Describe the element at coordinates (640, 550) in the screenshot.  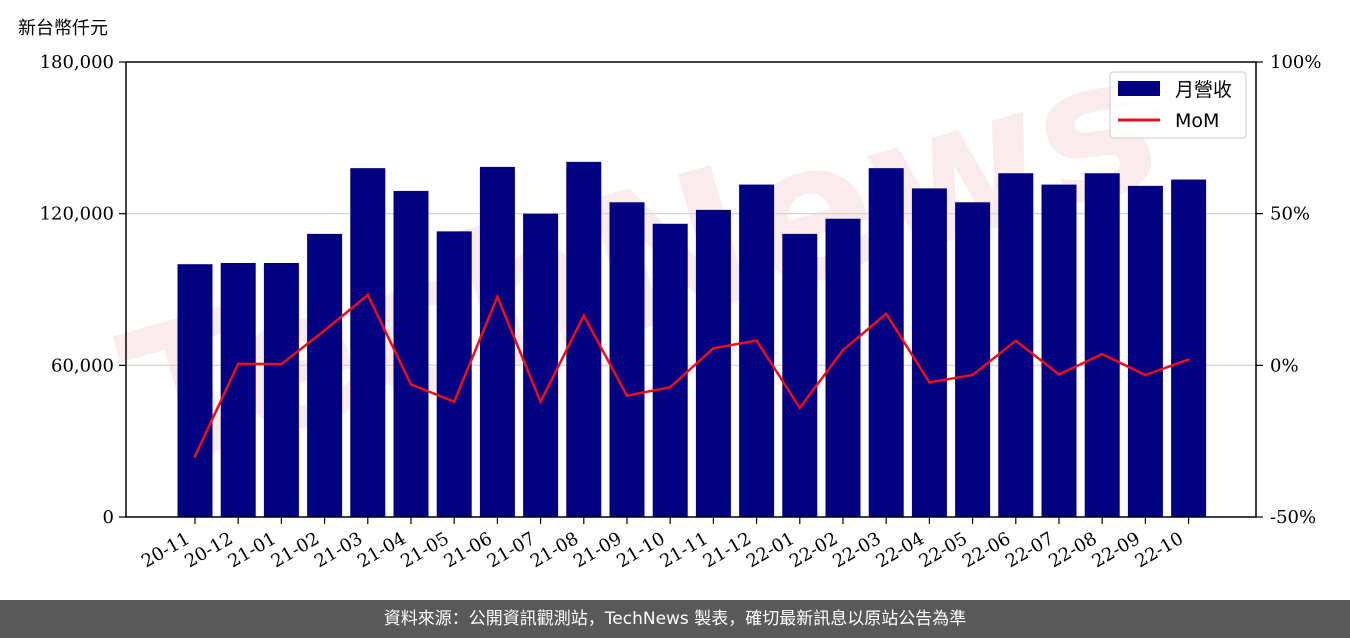
I see `x-tick-label-21-10: 21-10` at that location.